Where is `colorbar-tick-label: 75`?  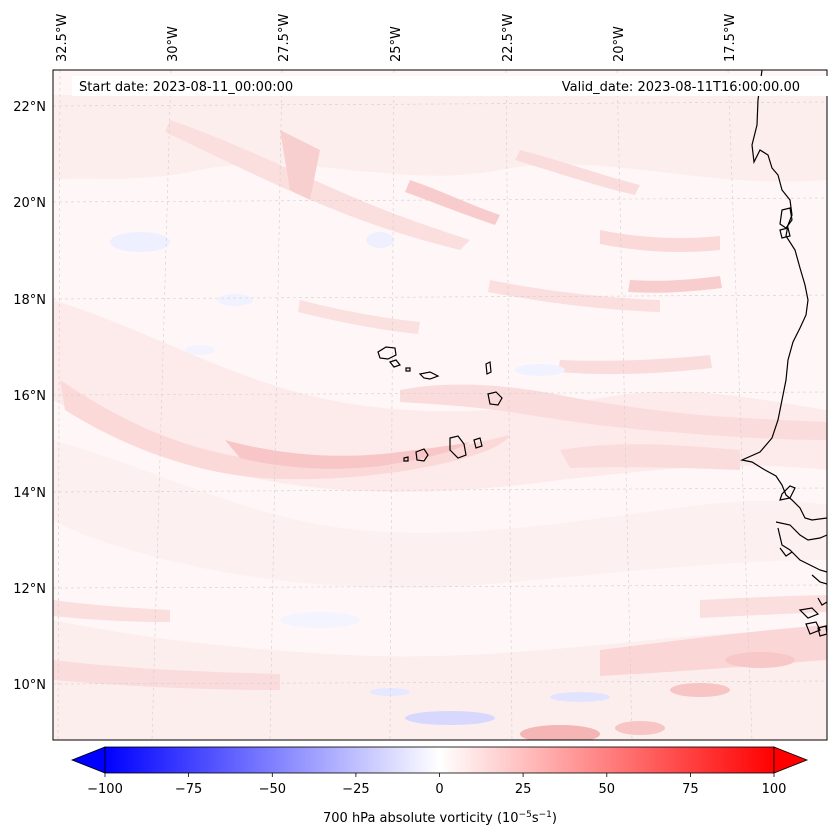 colorbar-tick-label: 75 is located at coordinates (690, 789).